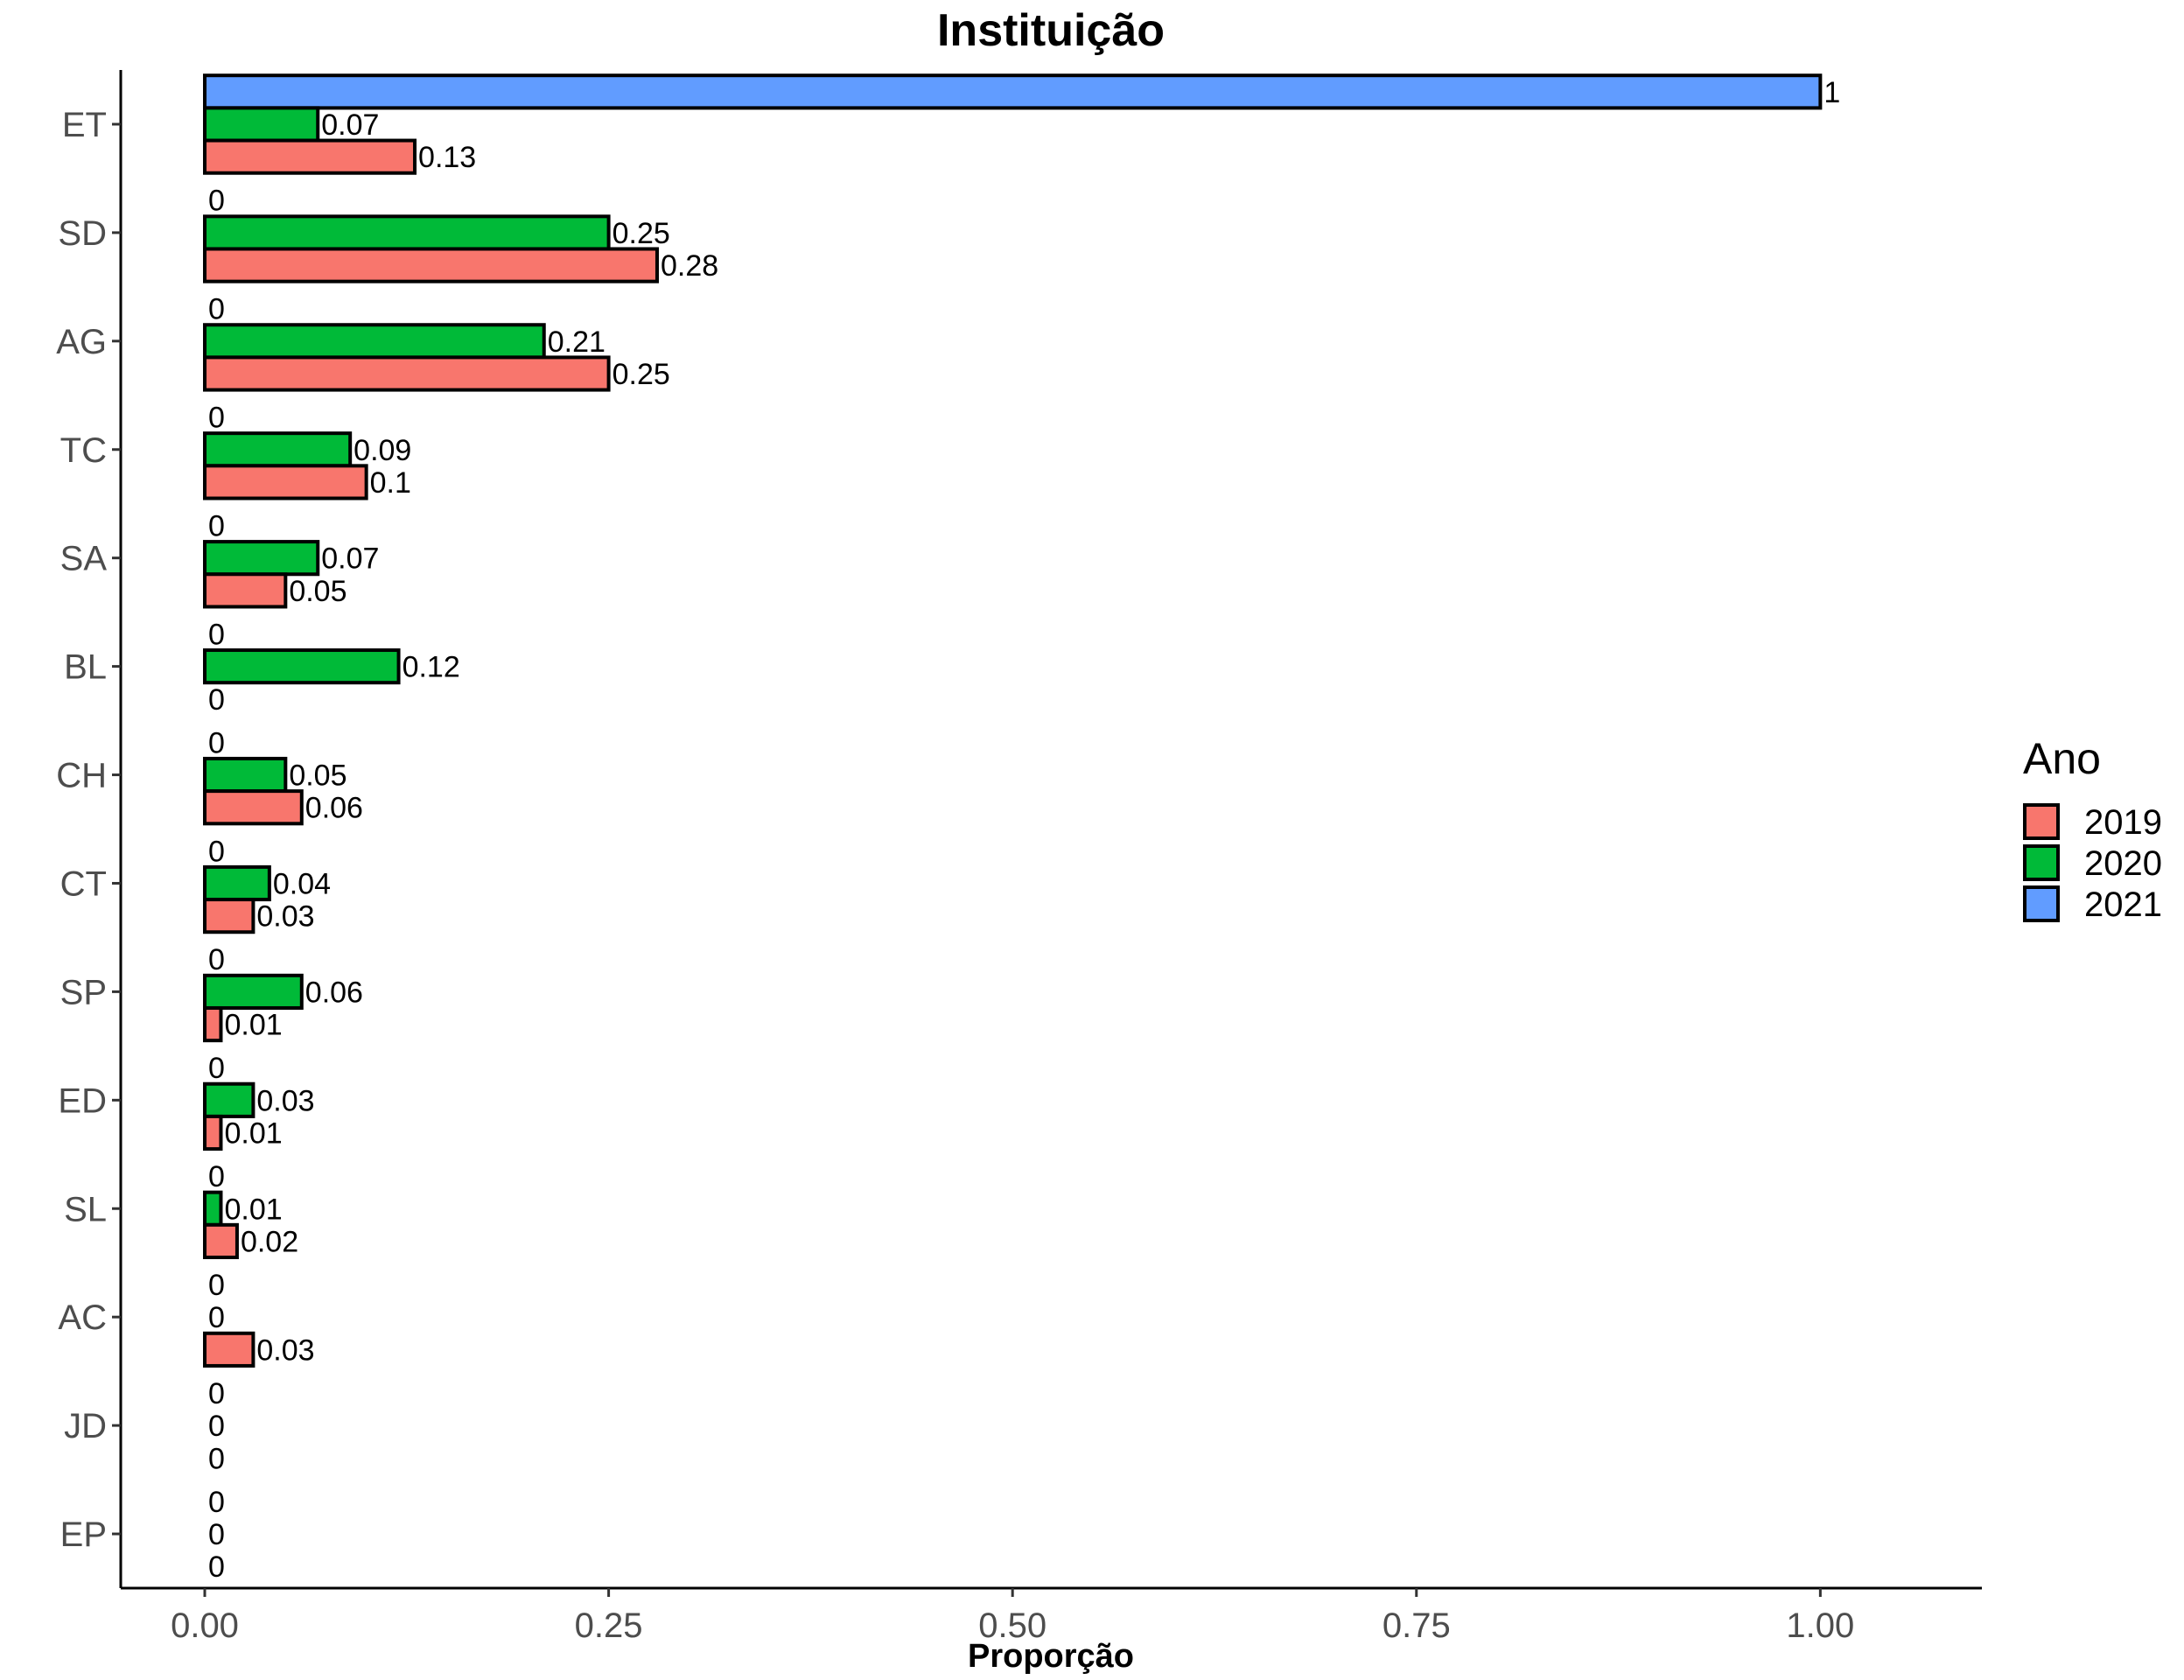 The width and height of the screenshot is (2184, 1680). I want to click on legend-label-2019: 2019, so click(2123, 822).